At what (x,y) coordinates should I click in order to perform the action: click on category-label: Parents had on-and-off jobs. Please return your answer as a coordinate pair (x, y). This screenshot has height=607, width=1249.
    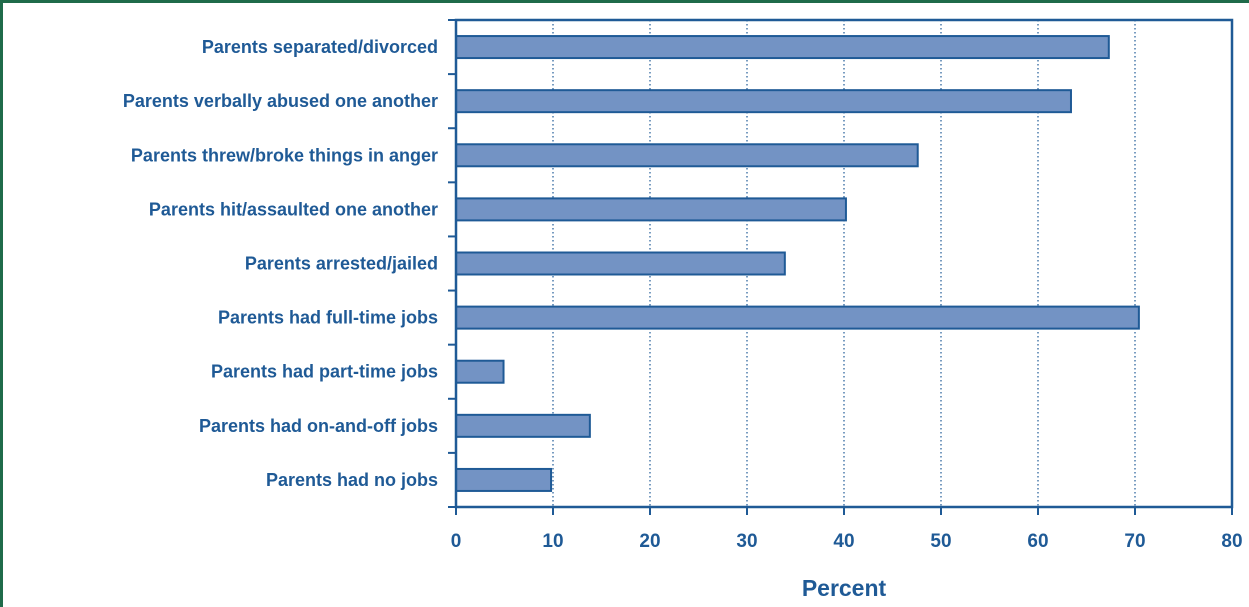
    Looking at the image, I should click on (318, 426).